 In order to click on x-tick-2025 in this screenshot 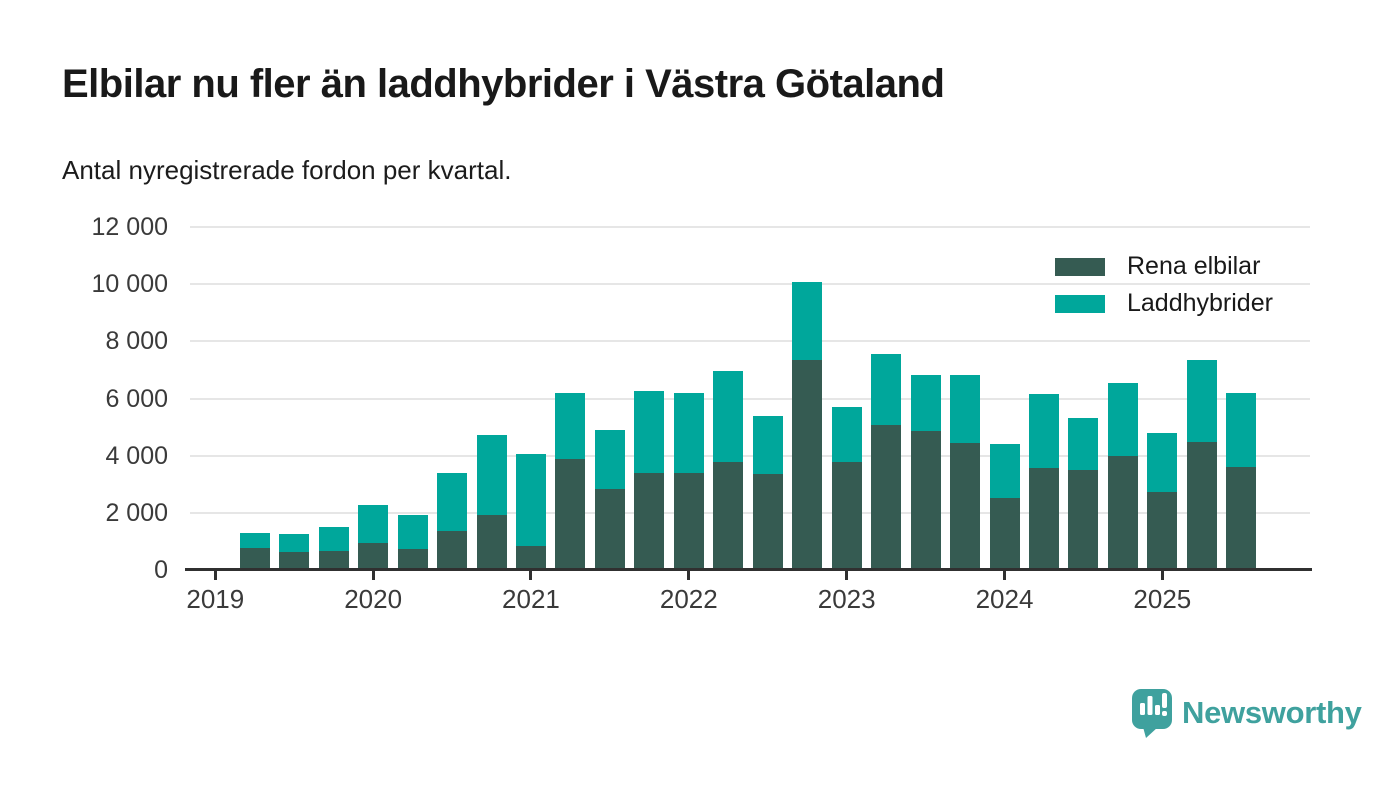, I will do `click(1162, 575)`.